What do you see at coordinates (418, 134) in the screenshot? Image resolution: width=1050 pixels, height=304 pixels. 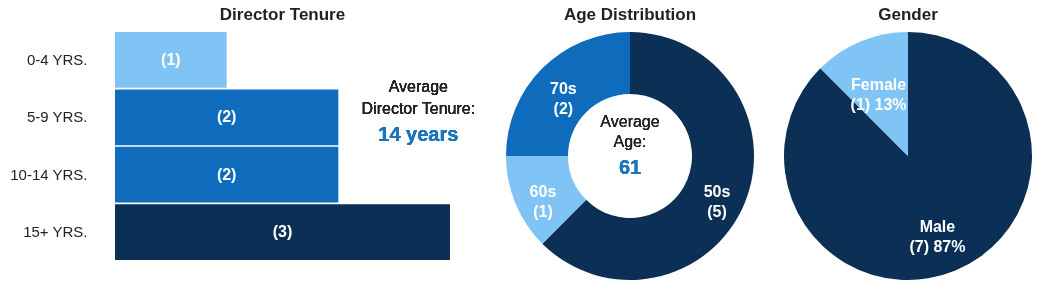 I see `annotation: 14 years` at bounding box center [418, 134].